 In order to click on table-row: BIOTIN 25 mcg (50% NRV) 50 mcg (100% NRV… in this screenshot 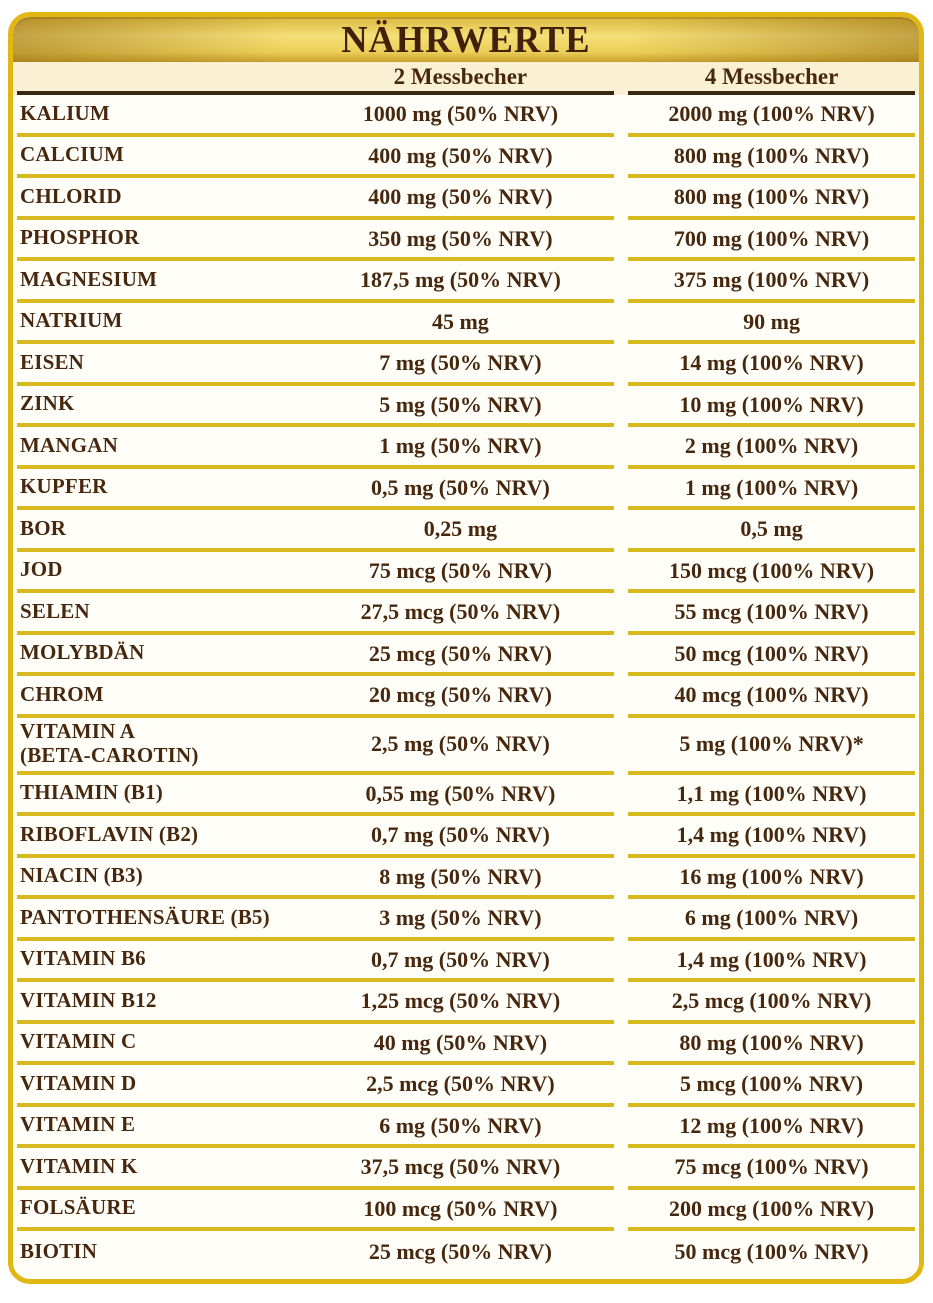, I will do `click(466, 1252)`.